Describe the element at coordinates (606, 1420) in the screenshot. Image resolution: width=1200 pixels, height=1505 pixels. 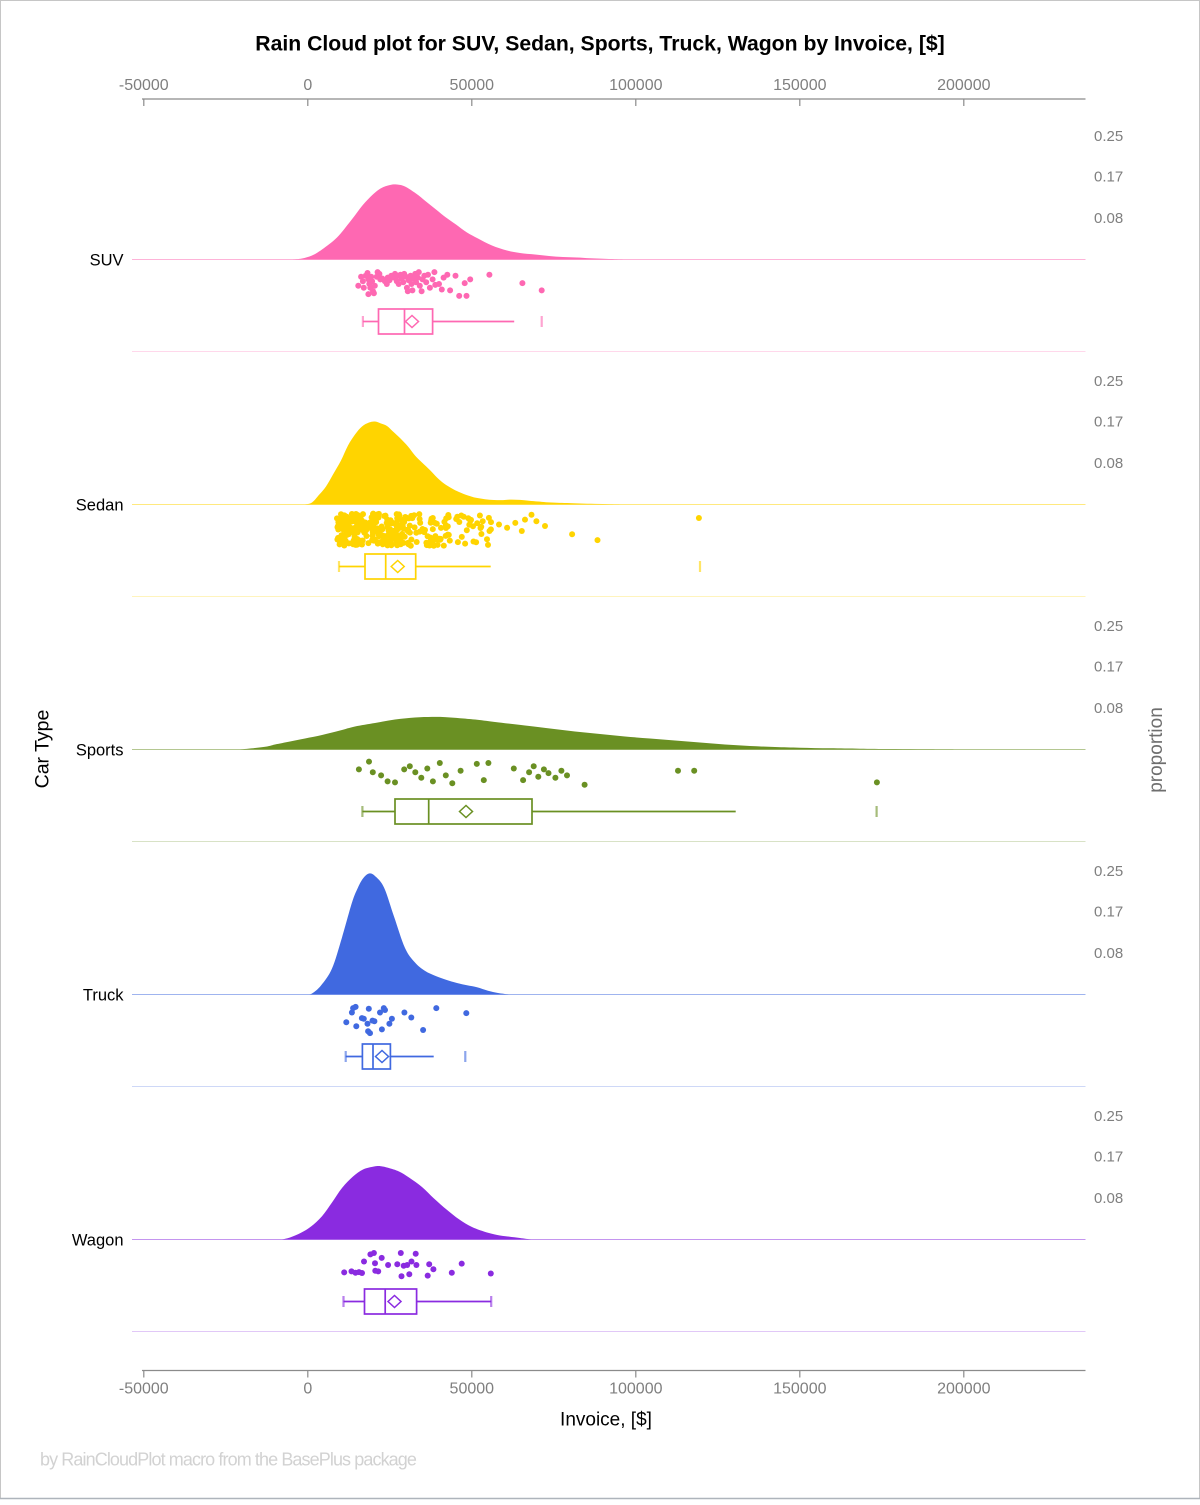
I see `svg-text: Invoice, [$]` at that location.